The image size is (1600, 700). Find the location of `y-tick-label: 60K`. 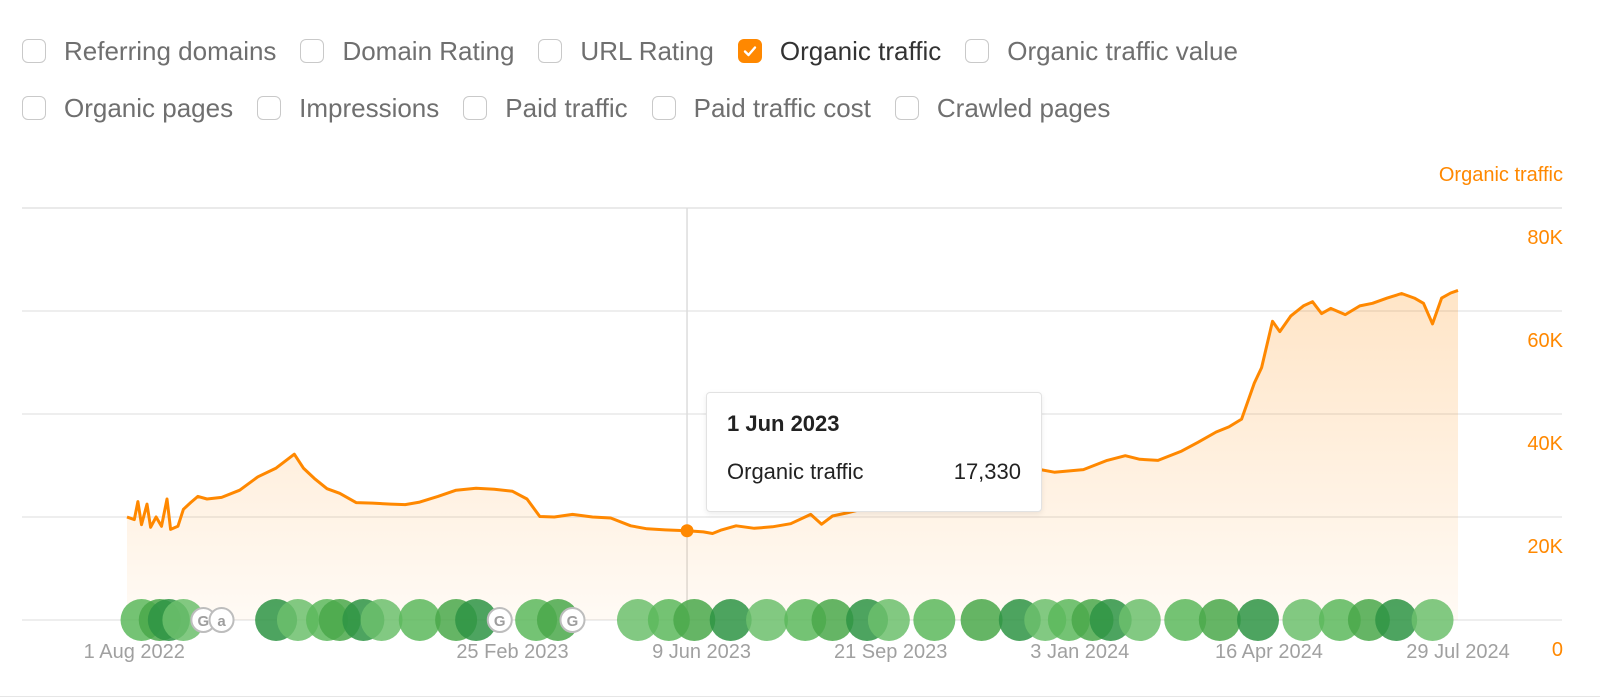

y-tick-label: 60K is located at coordinates (1545, 341).